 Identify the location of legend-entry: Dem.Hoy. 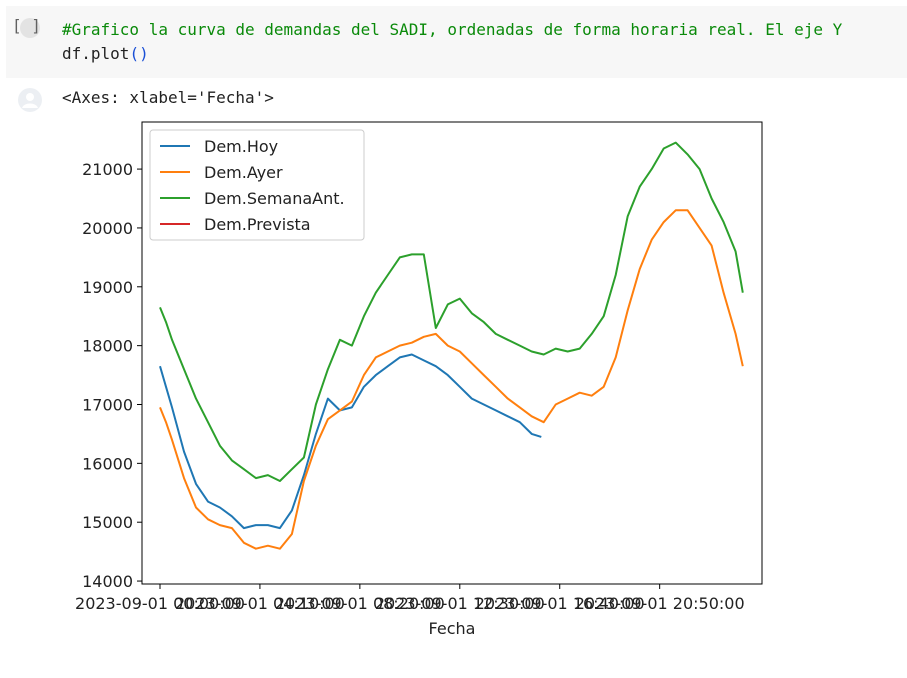
(241, 146).